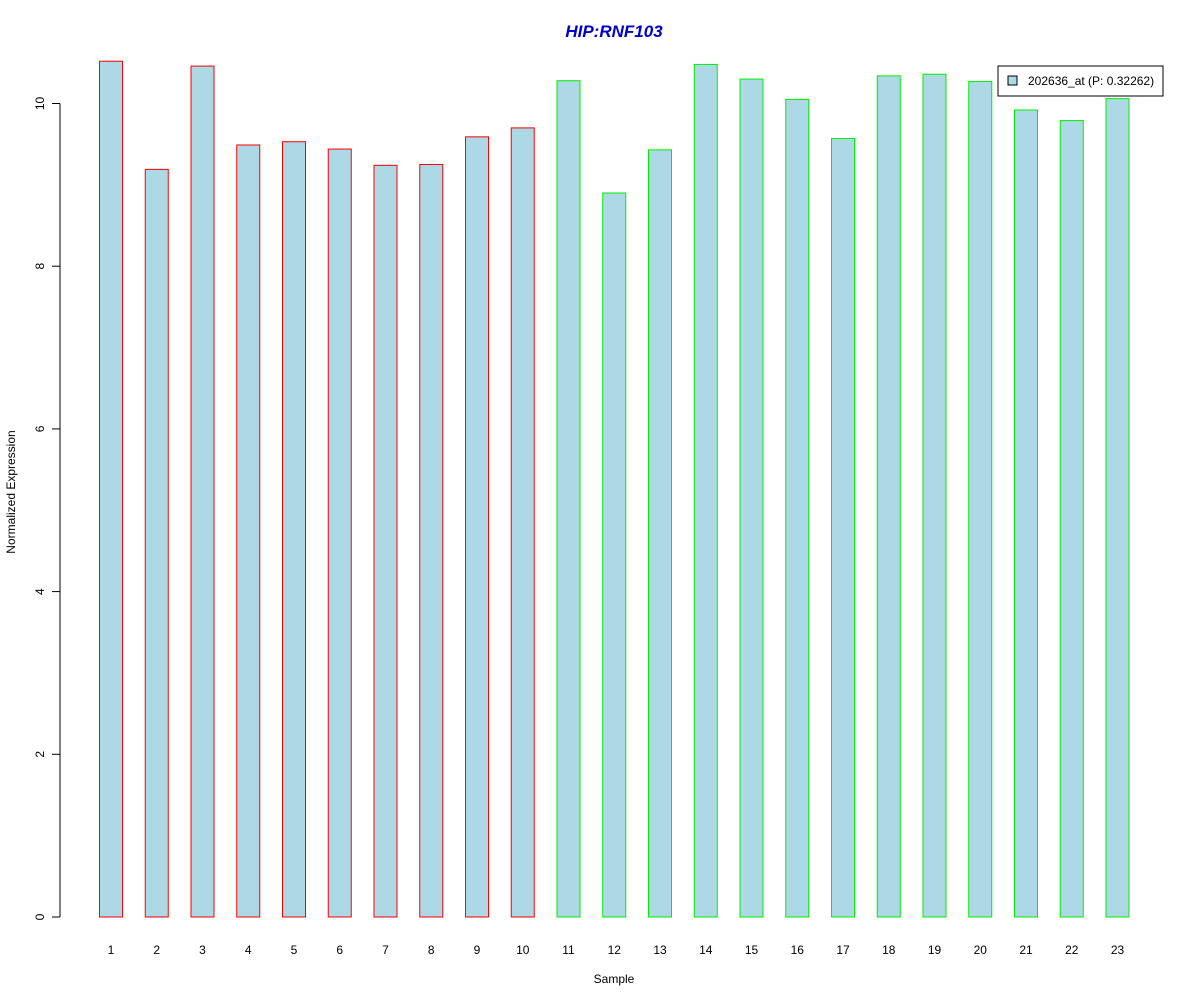 The height and width of the screenshot is (1000, 1200). Describe the element at coordinates (40, 428) in the screenshot. I see `y-tick-label: 6` at that location.